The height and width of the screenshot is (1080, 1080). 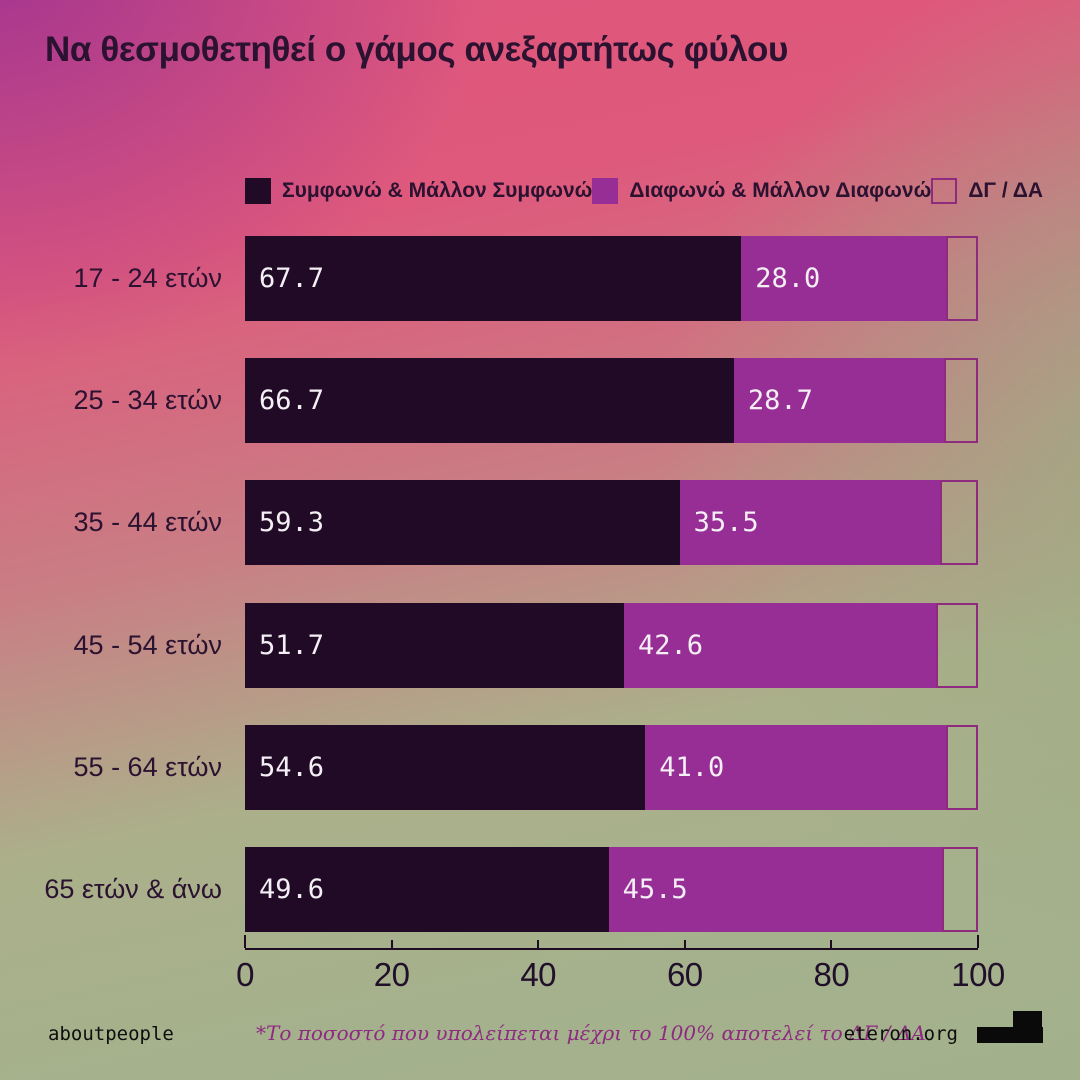 I want to click on bar-row: 35 - 44 ετών 59.3 35.5, so click(x=540, y=522).